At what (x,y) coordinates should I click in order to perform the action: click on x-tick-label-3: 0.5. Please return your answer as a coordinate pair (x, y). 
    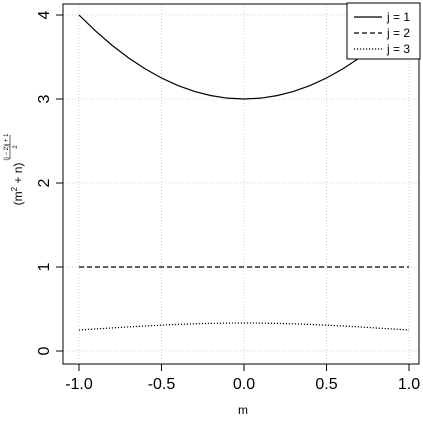
    Looking at the image, I should click on (326, 384).